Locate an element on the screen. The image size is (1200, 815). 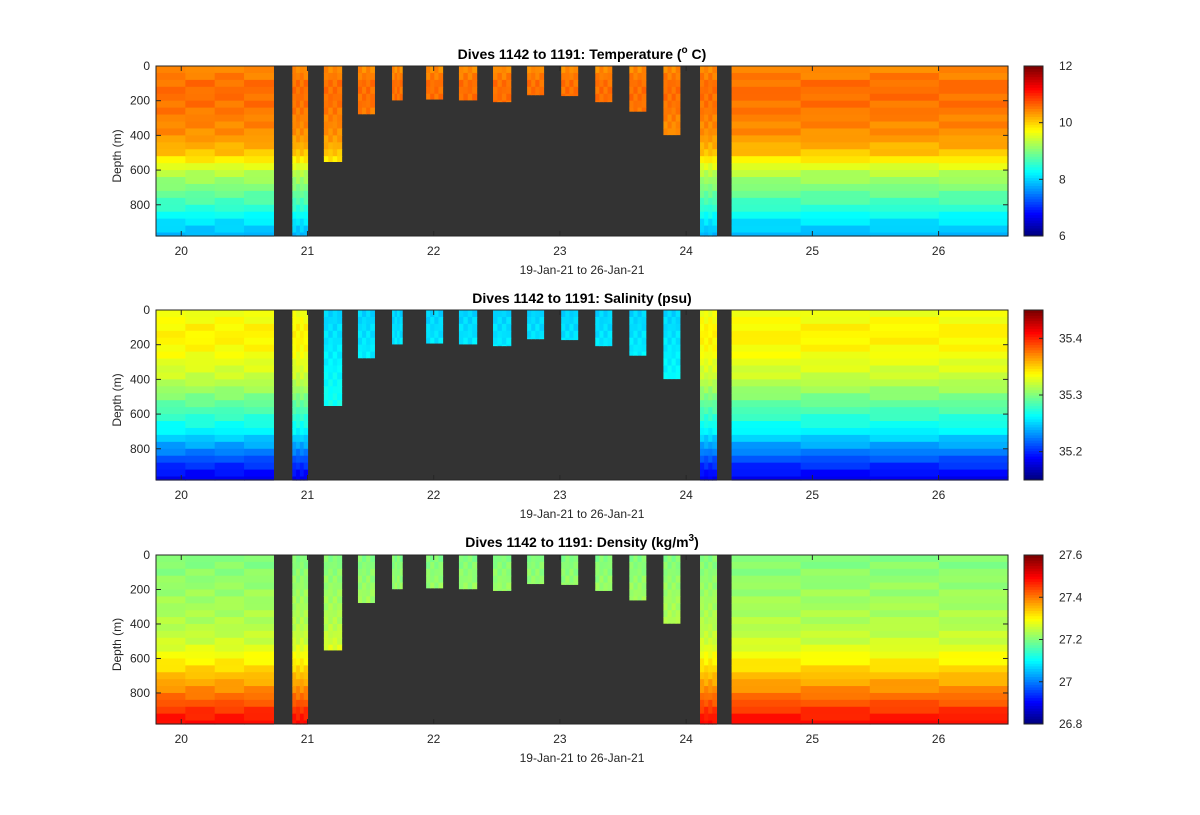
colorbar-tick-label: 35.4 is located at coordinates (1071, 338).